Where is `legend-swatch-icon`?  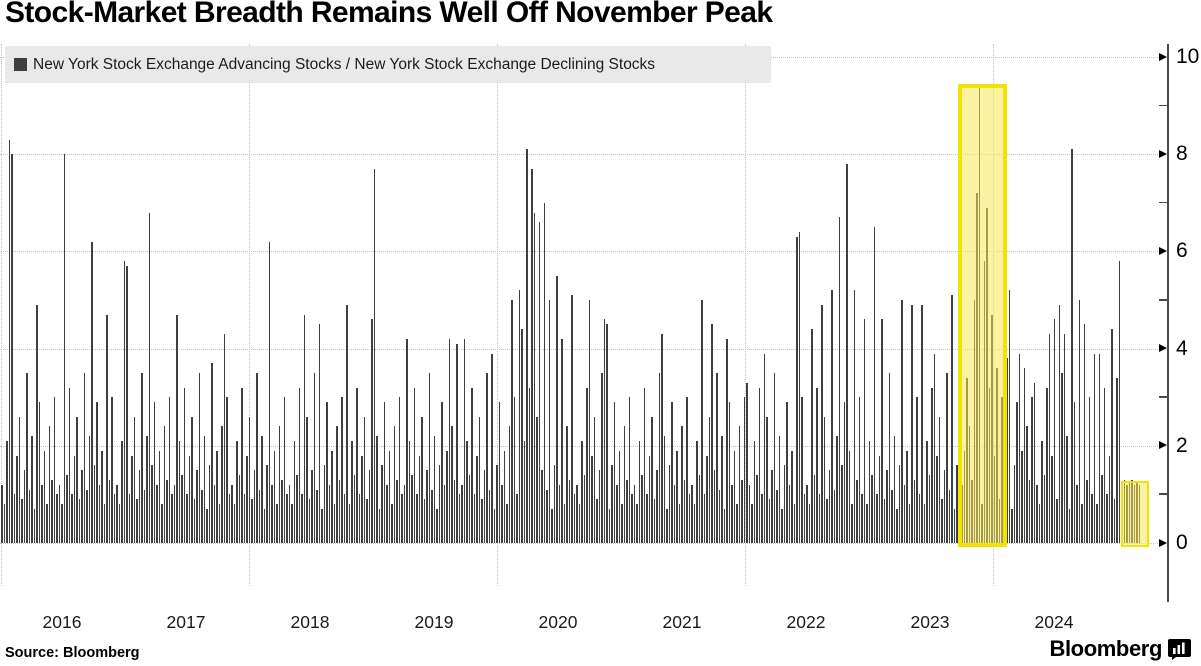
legend-swatch-icon is located at coordinates (20, 64).